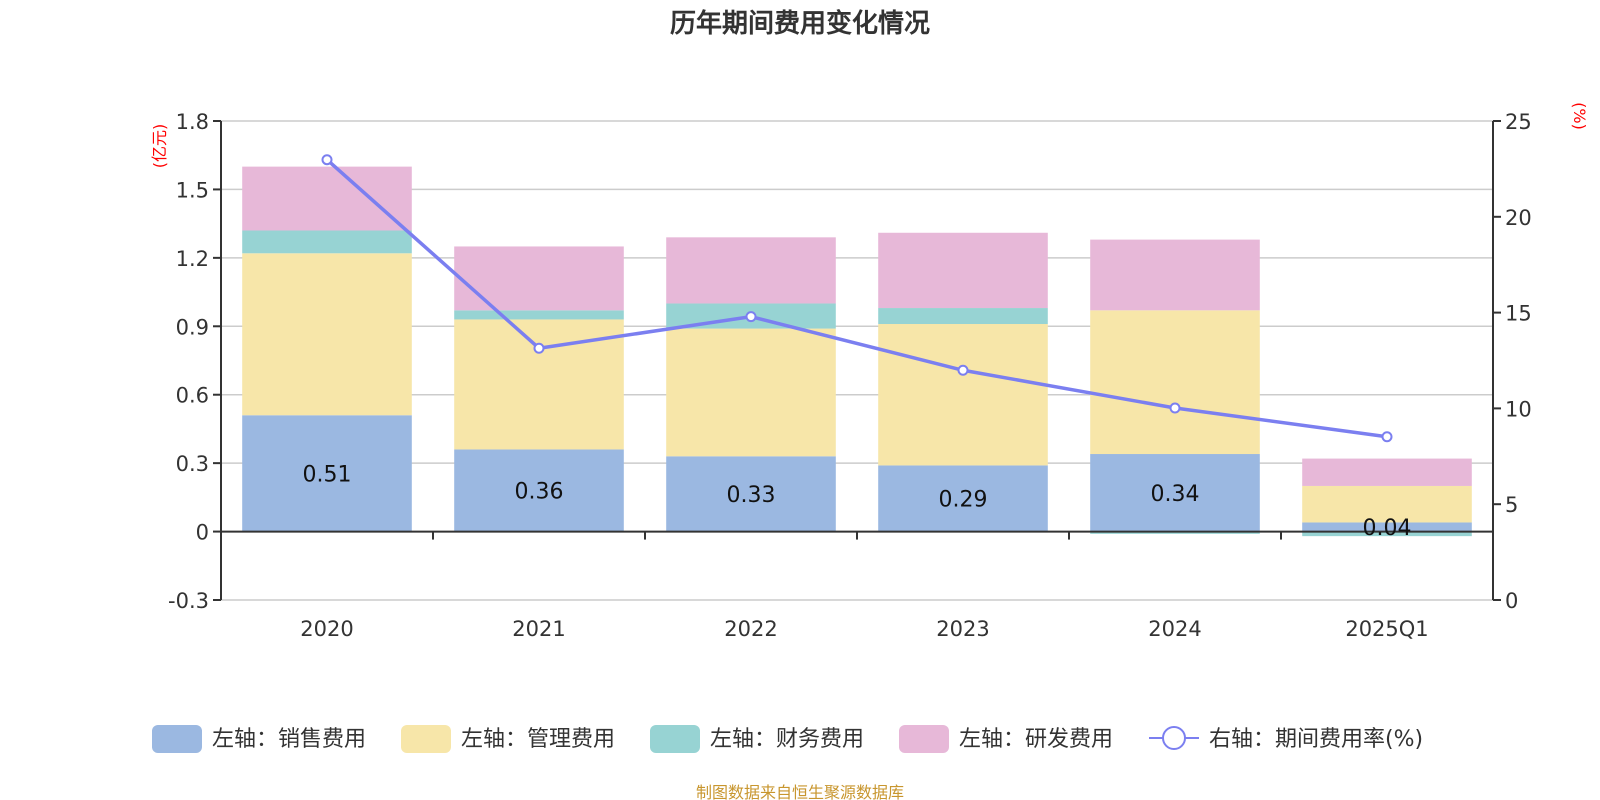 This screenshot has height=800, width=1600. Describe the element at coordinates (188, 601) in the screenshot. I see `left-axis-tick-label: -0.3` at that location.